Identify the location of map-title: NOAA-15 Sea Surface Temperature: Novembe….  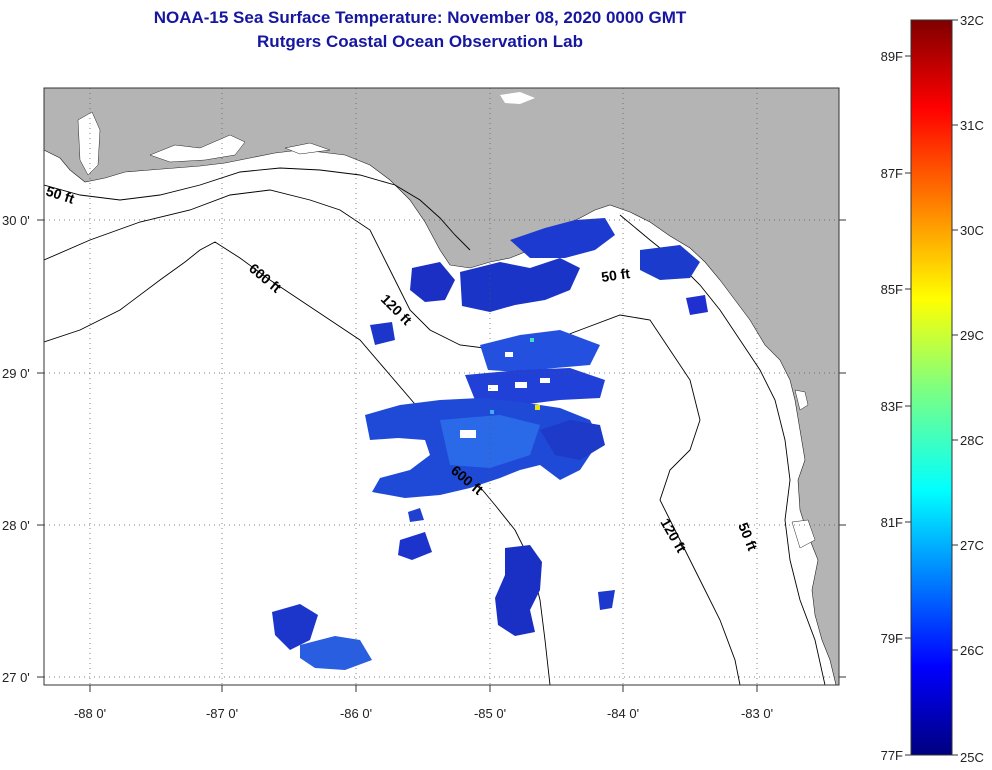
(420, 17).